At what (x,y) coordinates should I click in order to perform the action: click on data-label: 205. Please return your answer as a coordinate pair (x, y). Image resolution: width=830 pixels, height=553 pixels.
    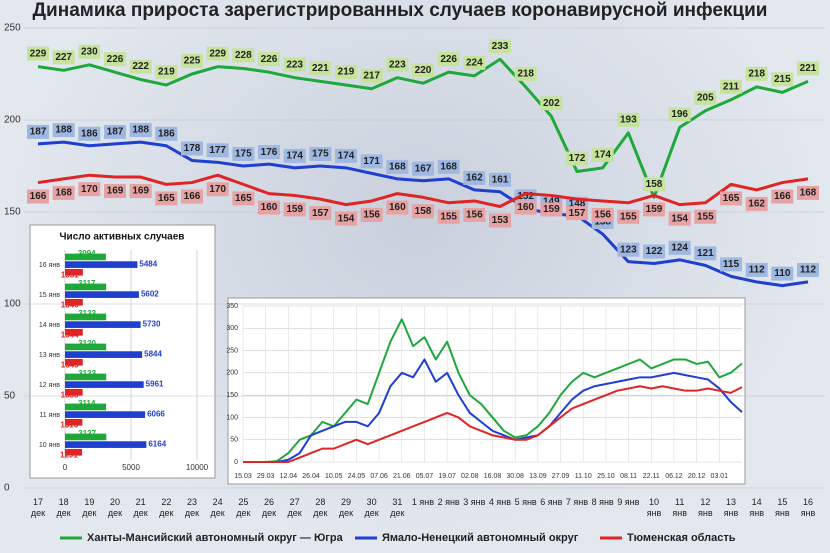
    Looking at the image, I should click on (705, 97).